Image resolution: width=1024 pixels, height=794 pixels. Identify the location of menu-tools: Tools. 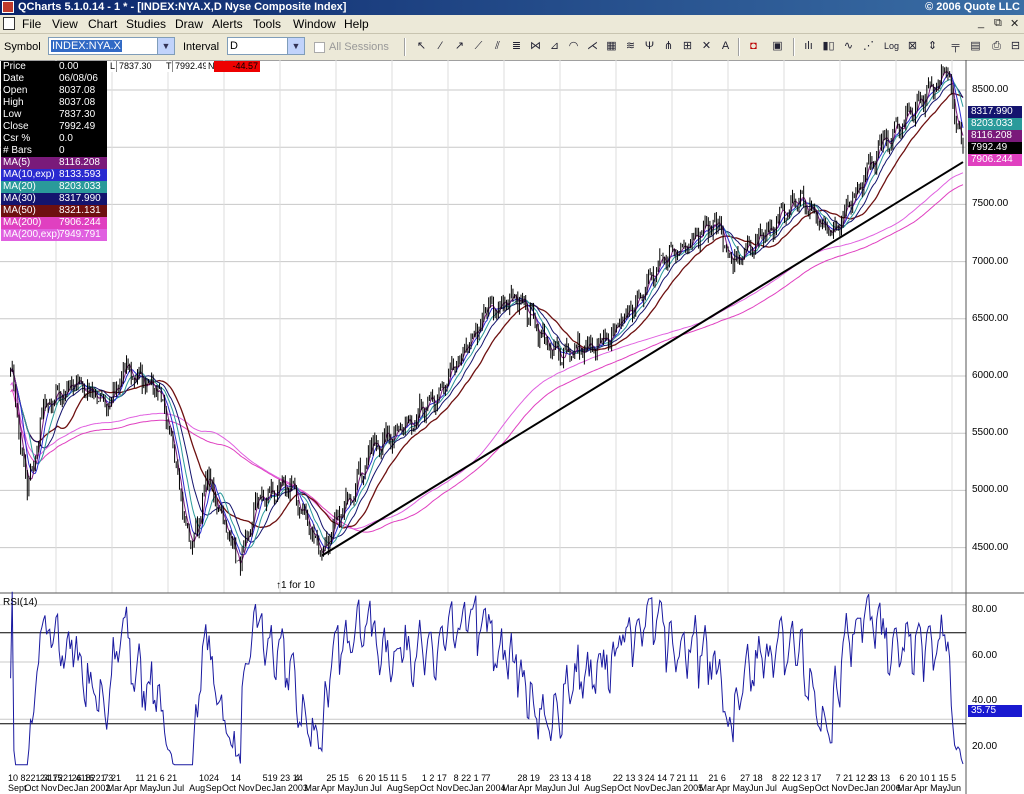
(267, 24).